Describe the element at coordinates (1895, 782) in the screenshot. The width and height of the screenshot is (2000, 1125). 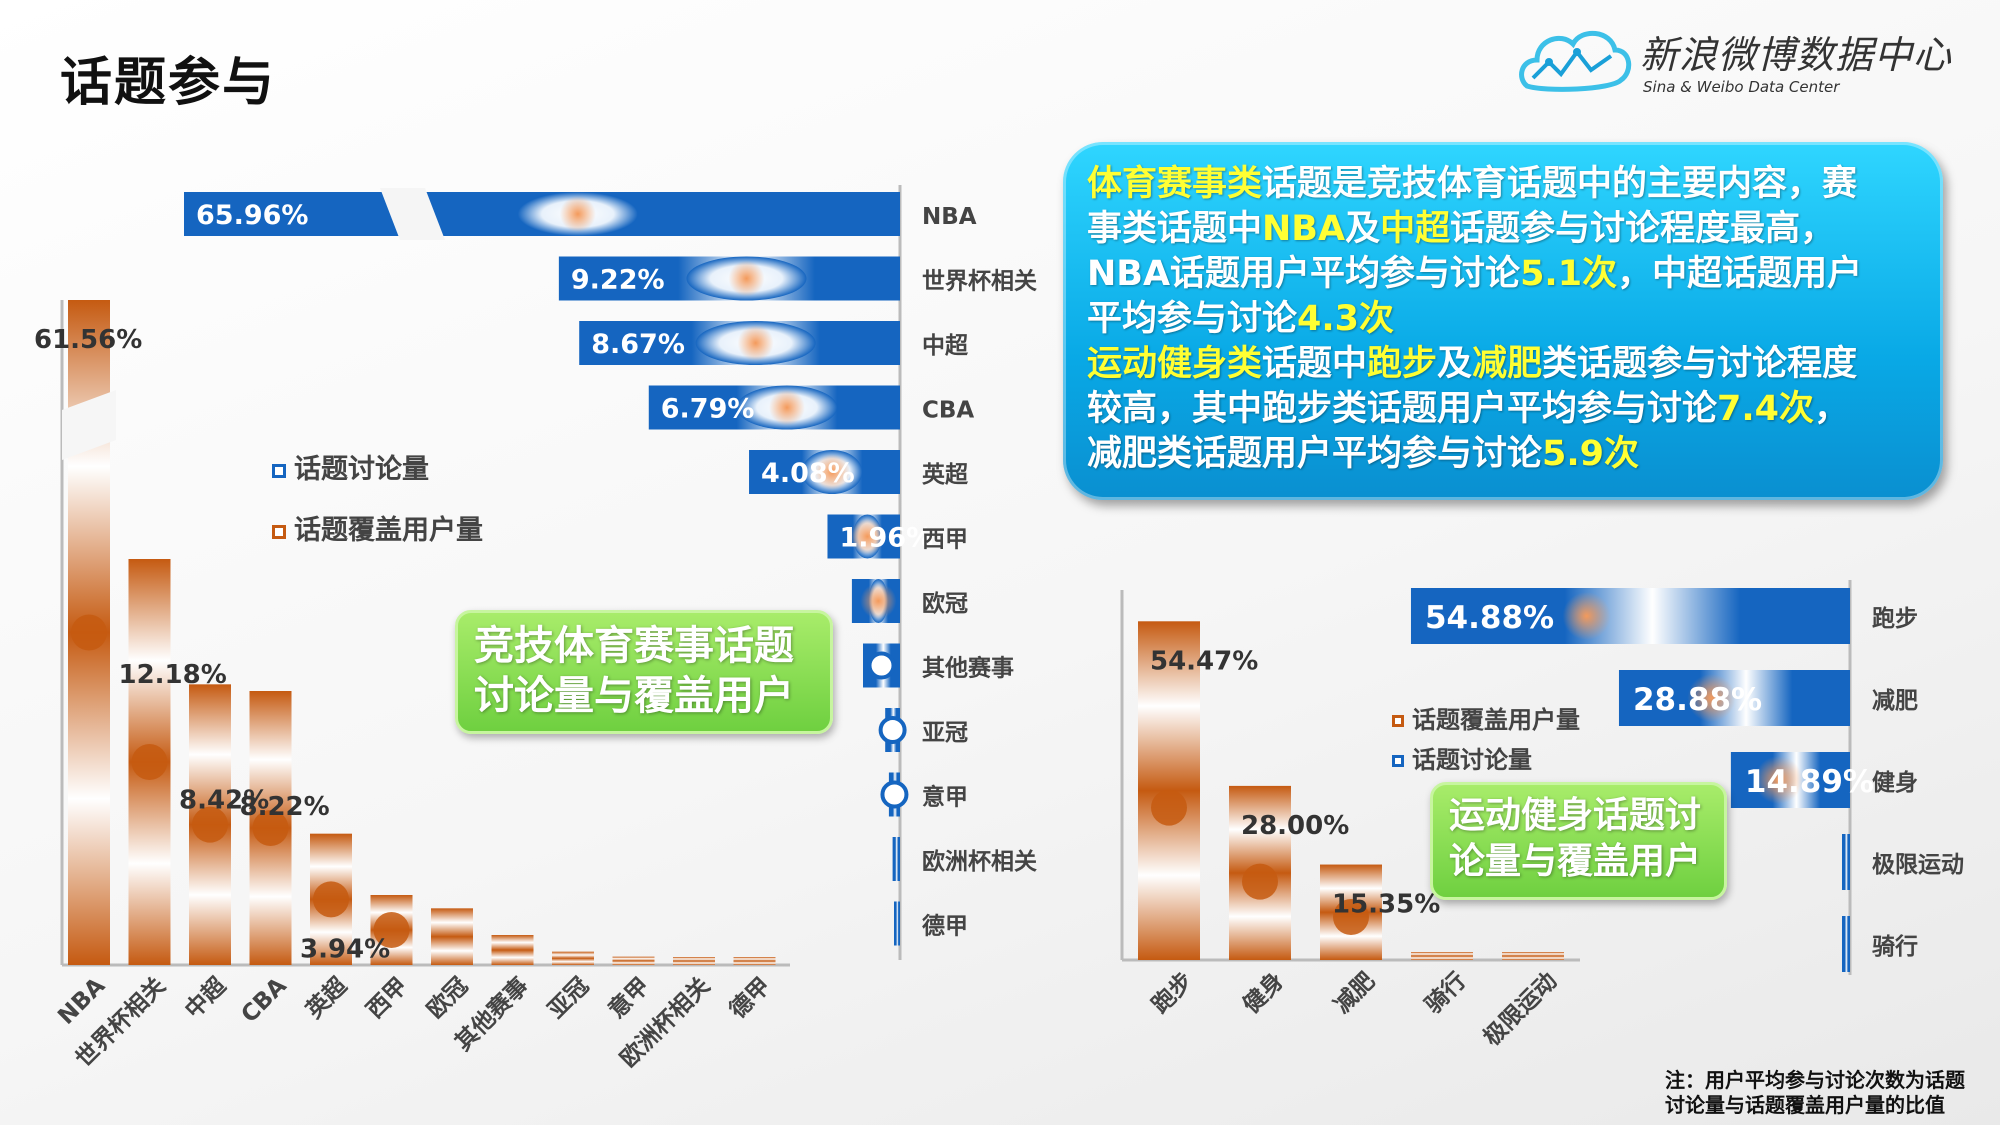
I see `chart3-category-label: 健身` at that location.